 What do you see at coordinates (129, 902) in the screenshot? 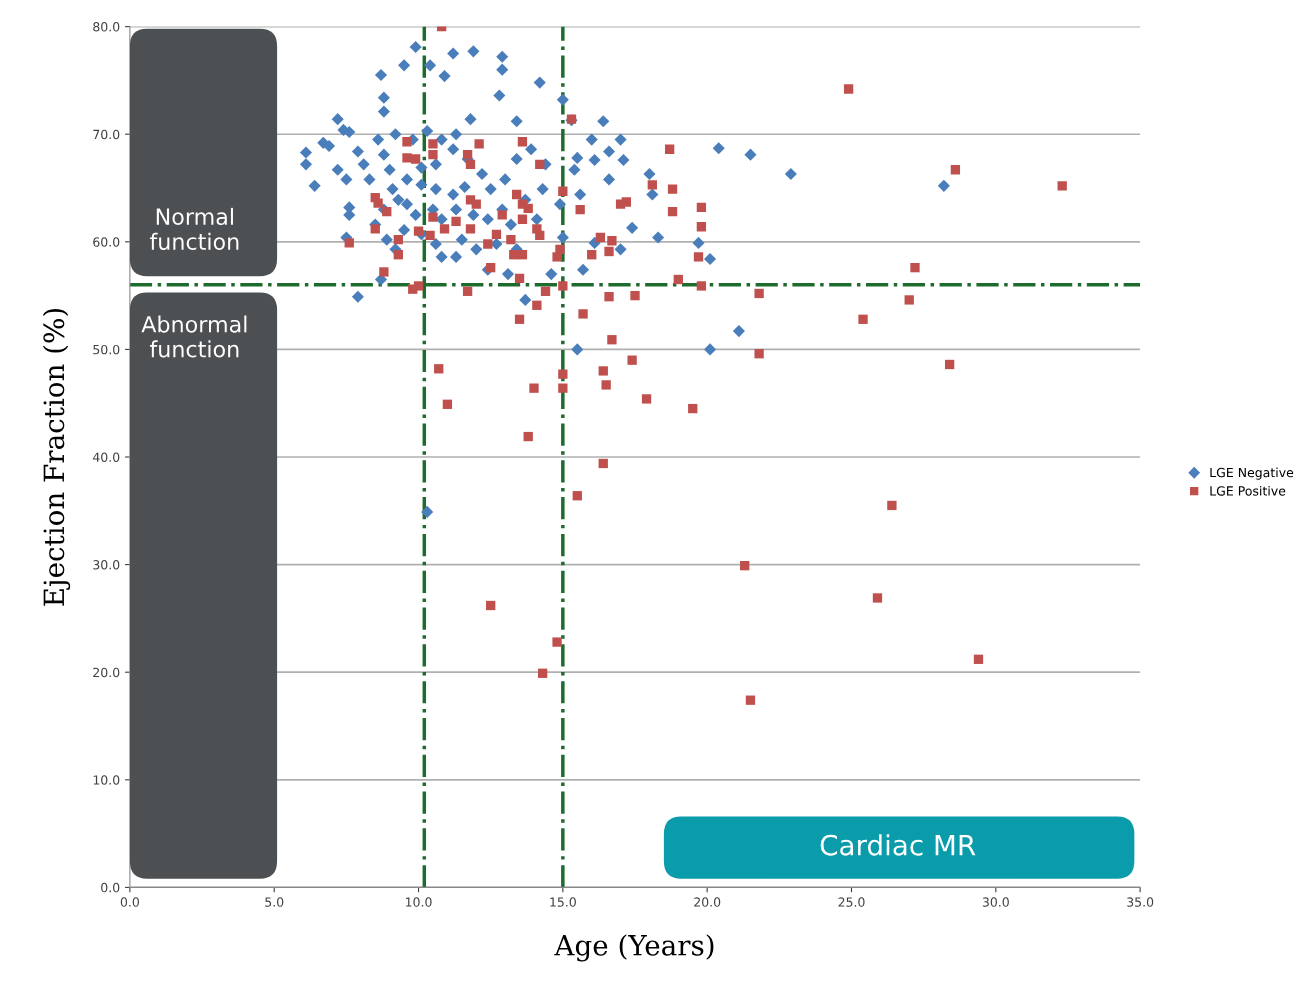
I see `x-tick-label: 0.0` at bounding box center [129, 902].